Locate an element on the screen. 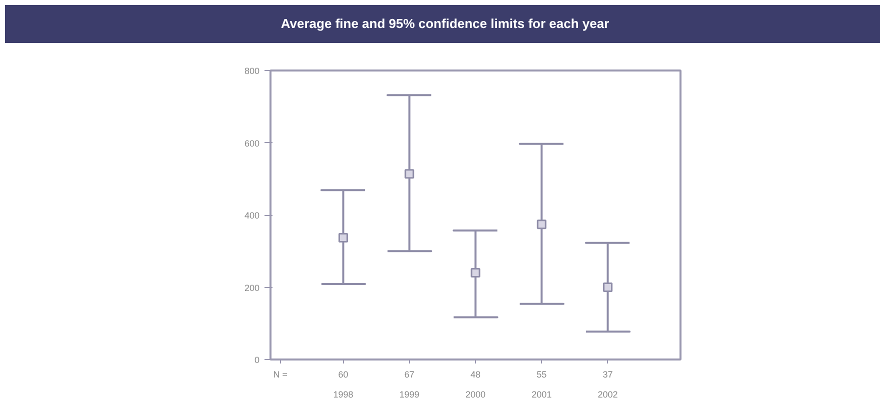 This screenshot has height=400, width=880. x-tick-label: 1999 is located at coordinates (409, 395).